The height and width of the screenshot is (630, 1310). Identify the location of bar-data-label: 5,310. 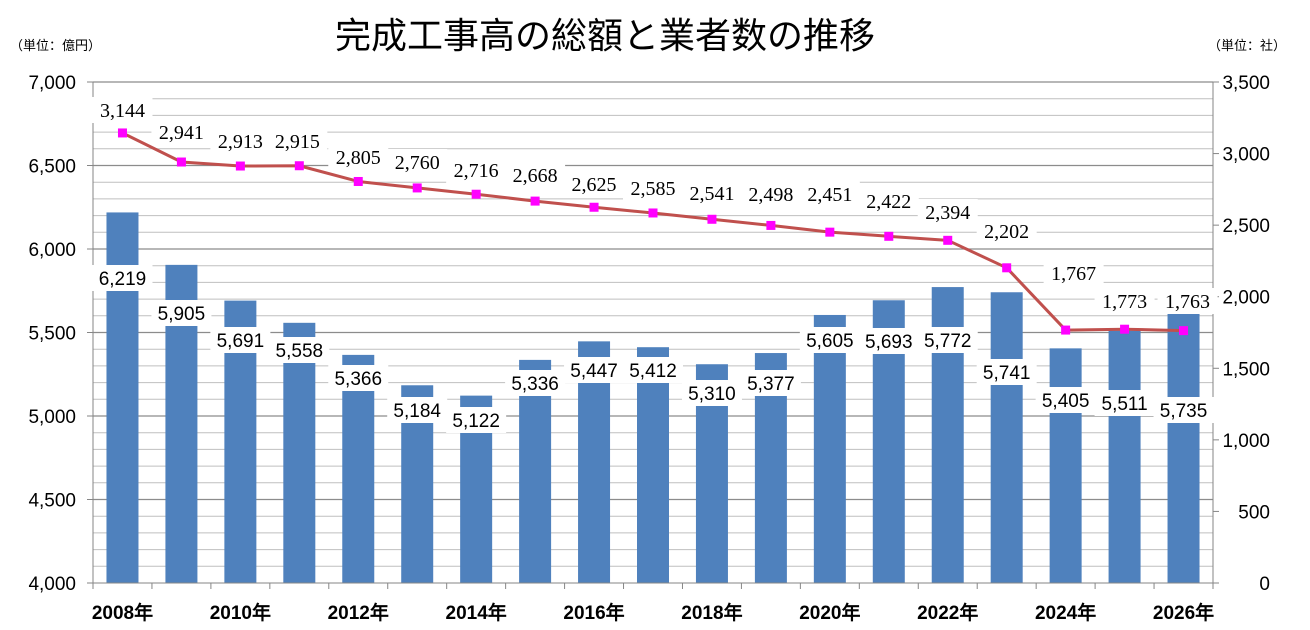
(712, 394).